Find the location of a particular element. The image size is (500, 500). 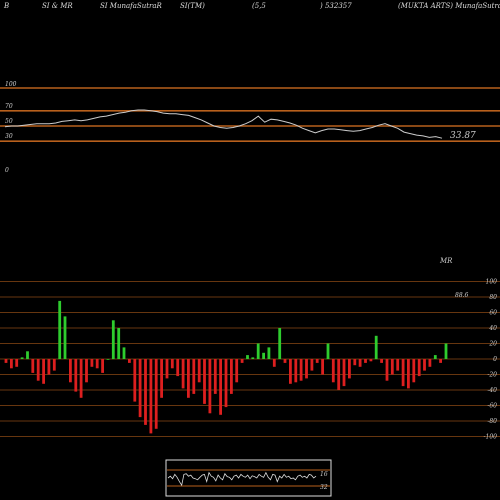

header-item-3: SI(TM) is located at coordinates (192, 6).